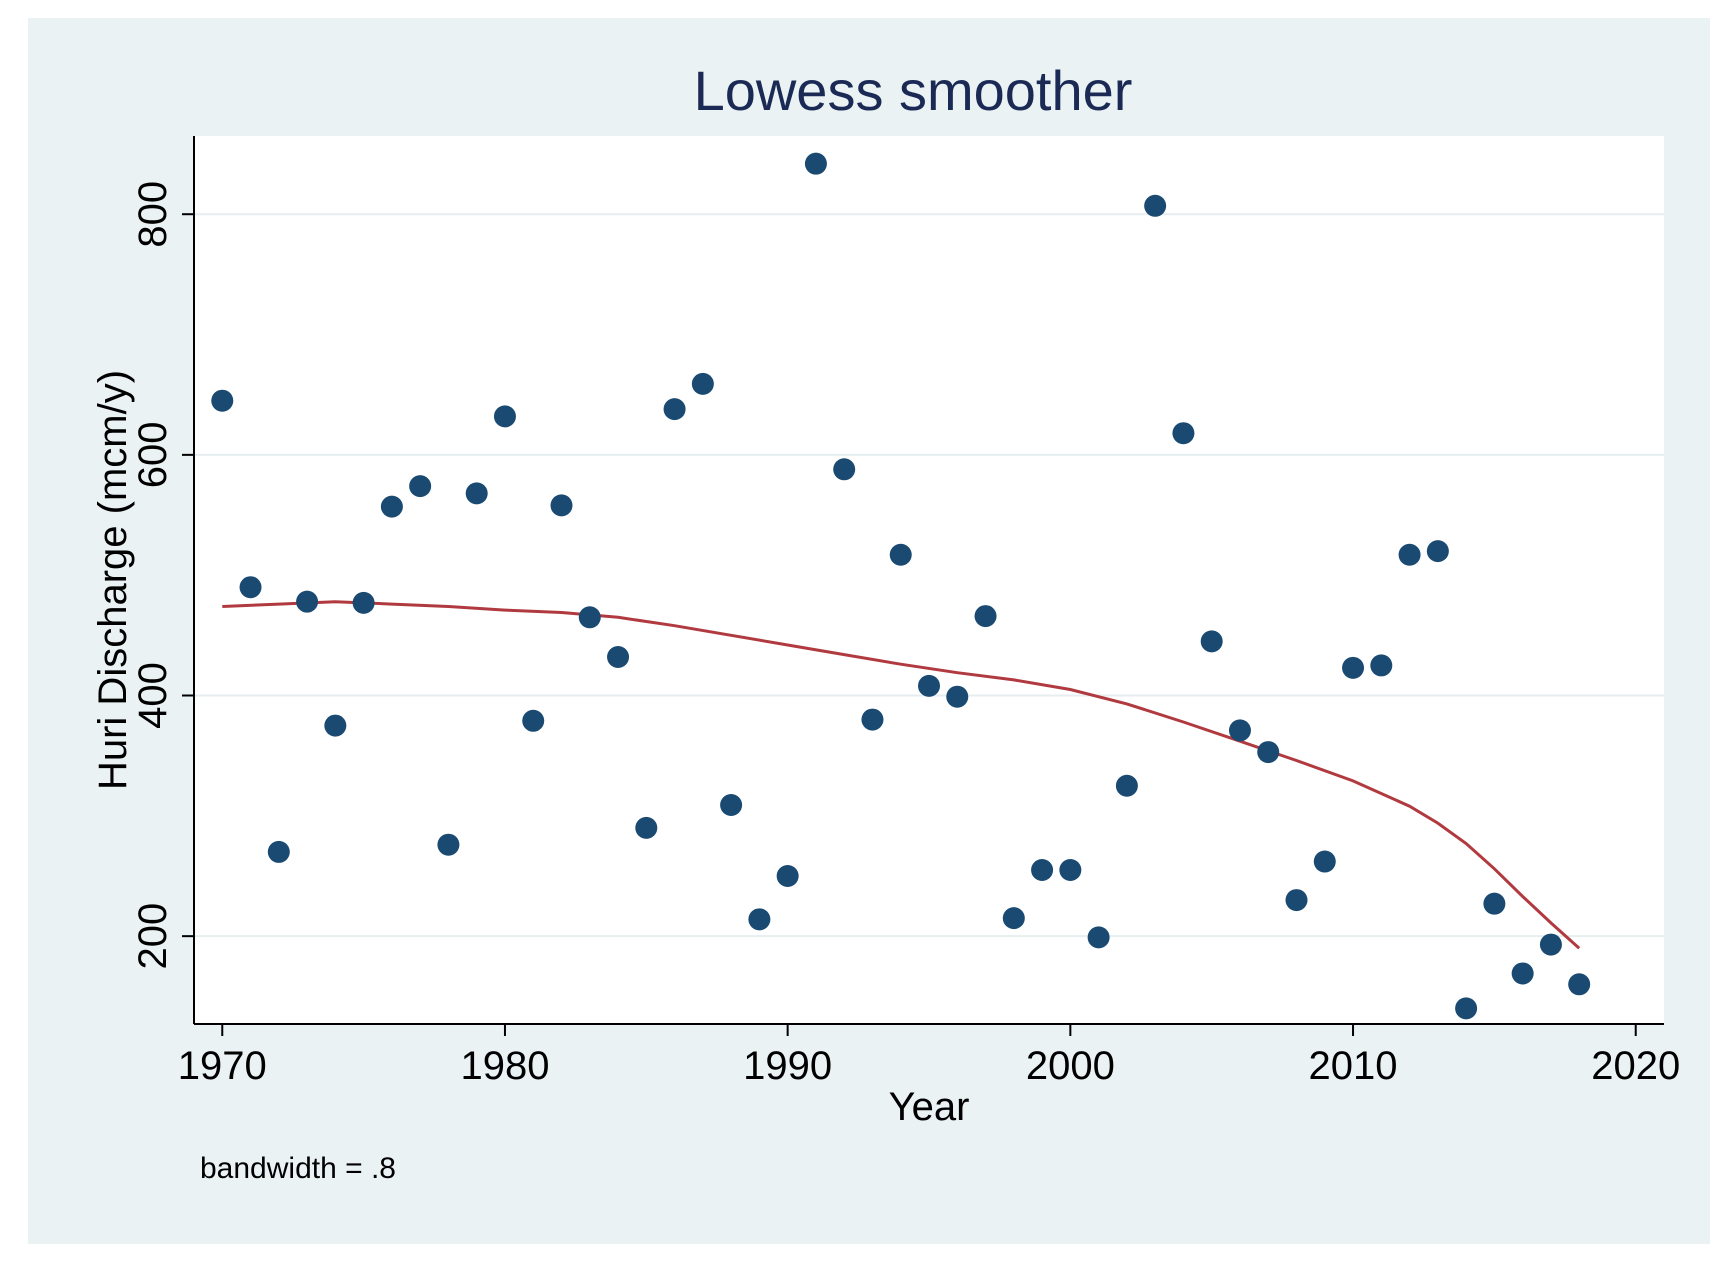 This screenshot has height=1262, width=1731. I want to click on data-point-1991, so click(815, 163).